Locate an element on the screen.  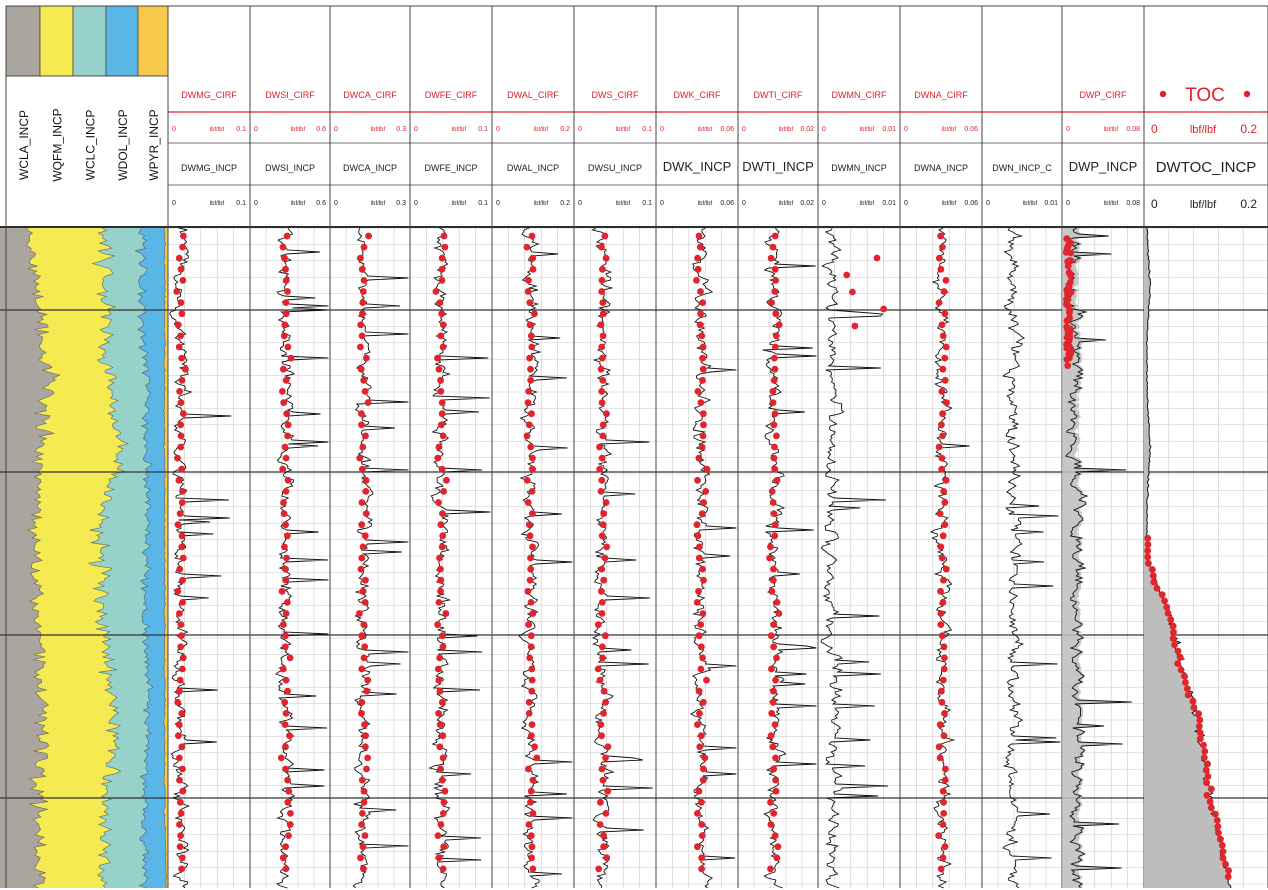
incp-scale-max: 0.2 is located at coordinates (565, 203).